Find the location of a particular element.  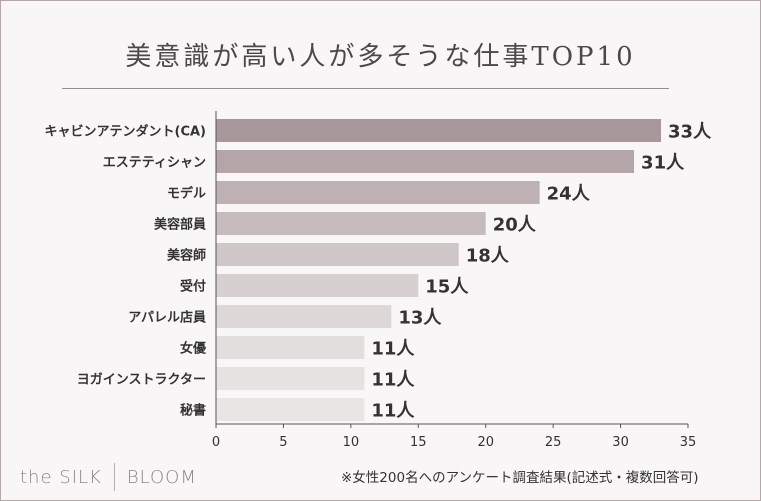

category-label-5: 美容師 is located at coordinates (186, 256).